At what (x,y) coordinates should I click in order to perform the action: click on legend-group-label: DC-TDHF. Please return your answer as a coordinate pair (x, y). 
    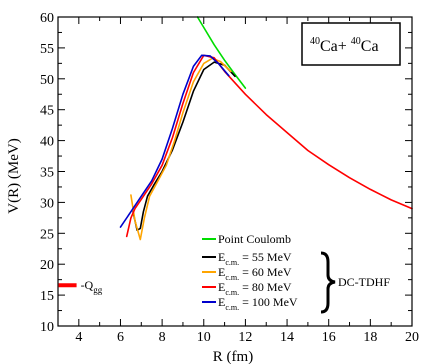
    Looking at the image, I should click on (364, 282).